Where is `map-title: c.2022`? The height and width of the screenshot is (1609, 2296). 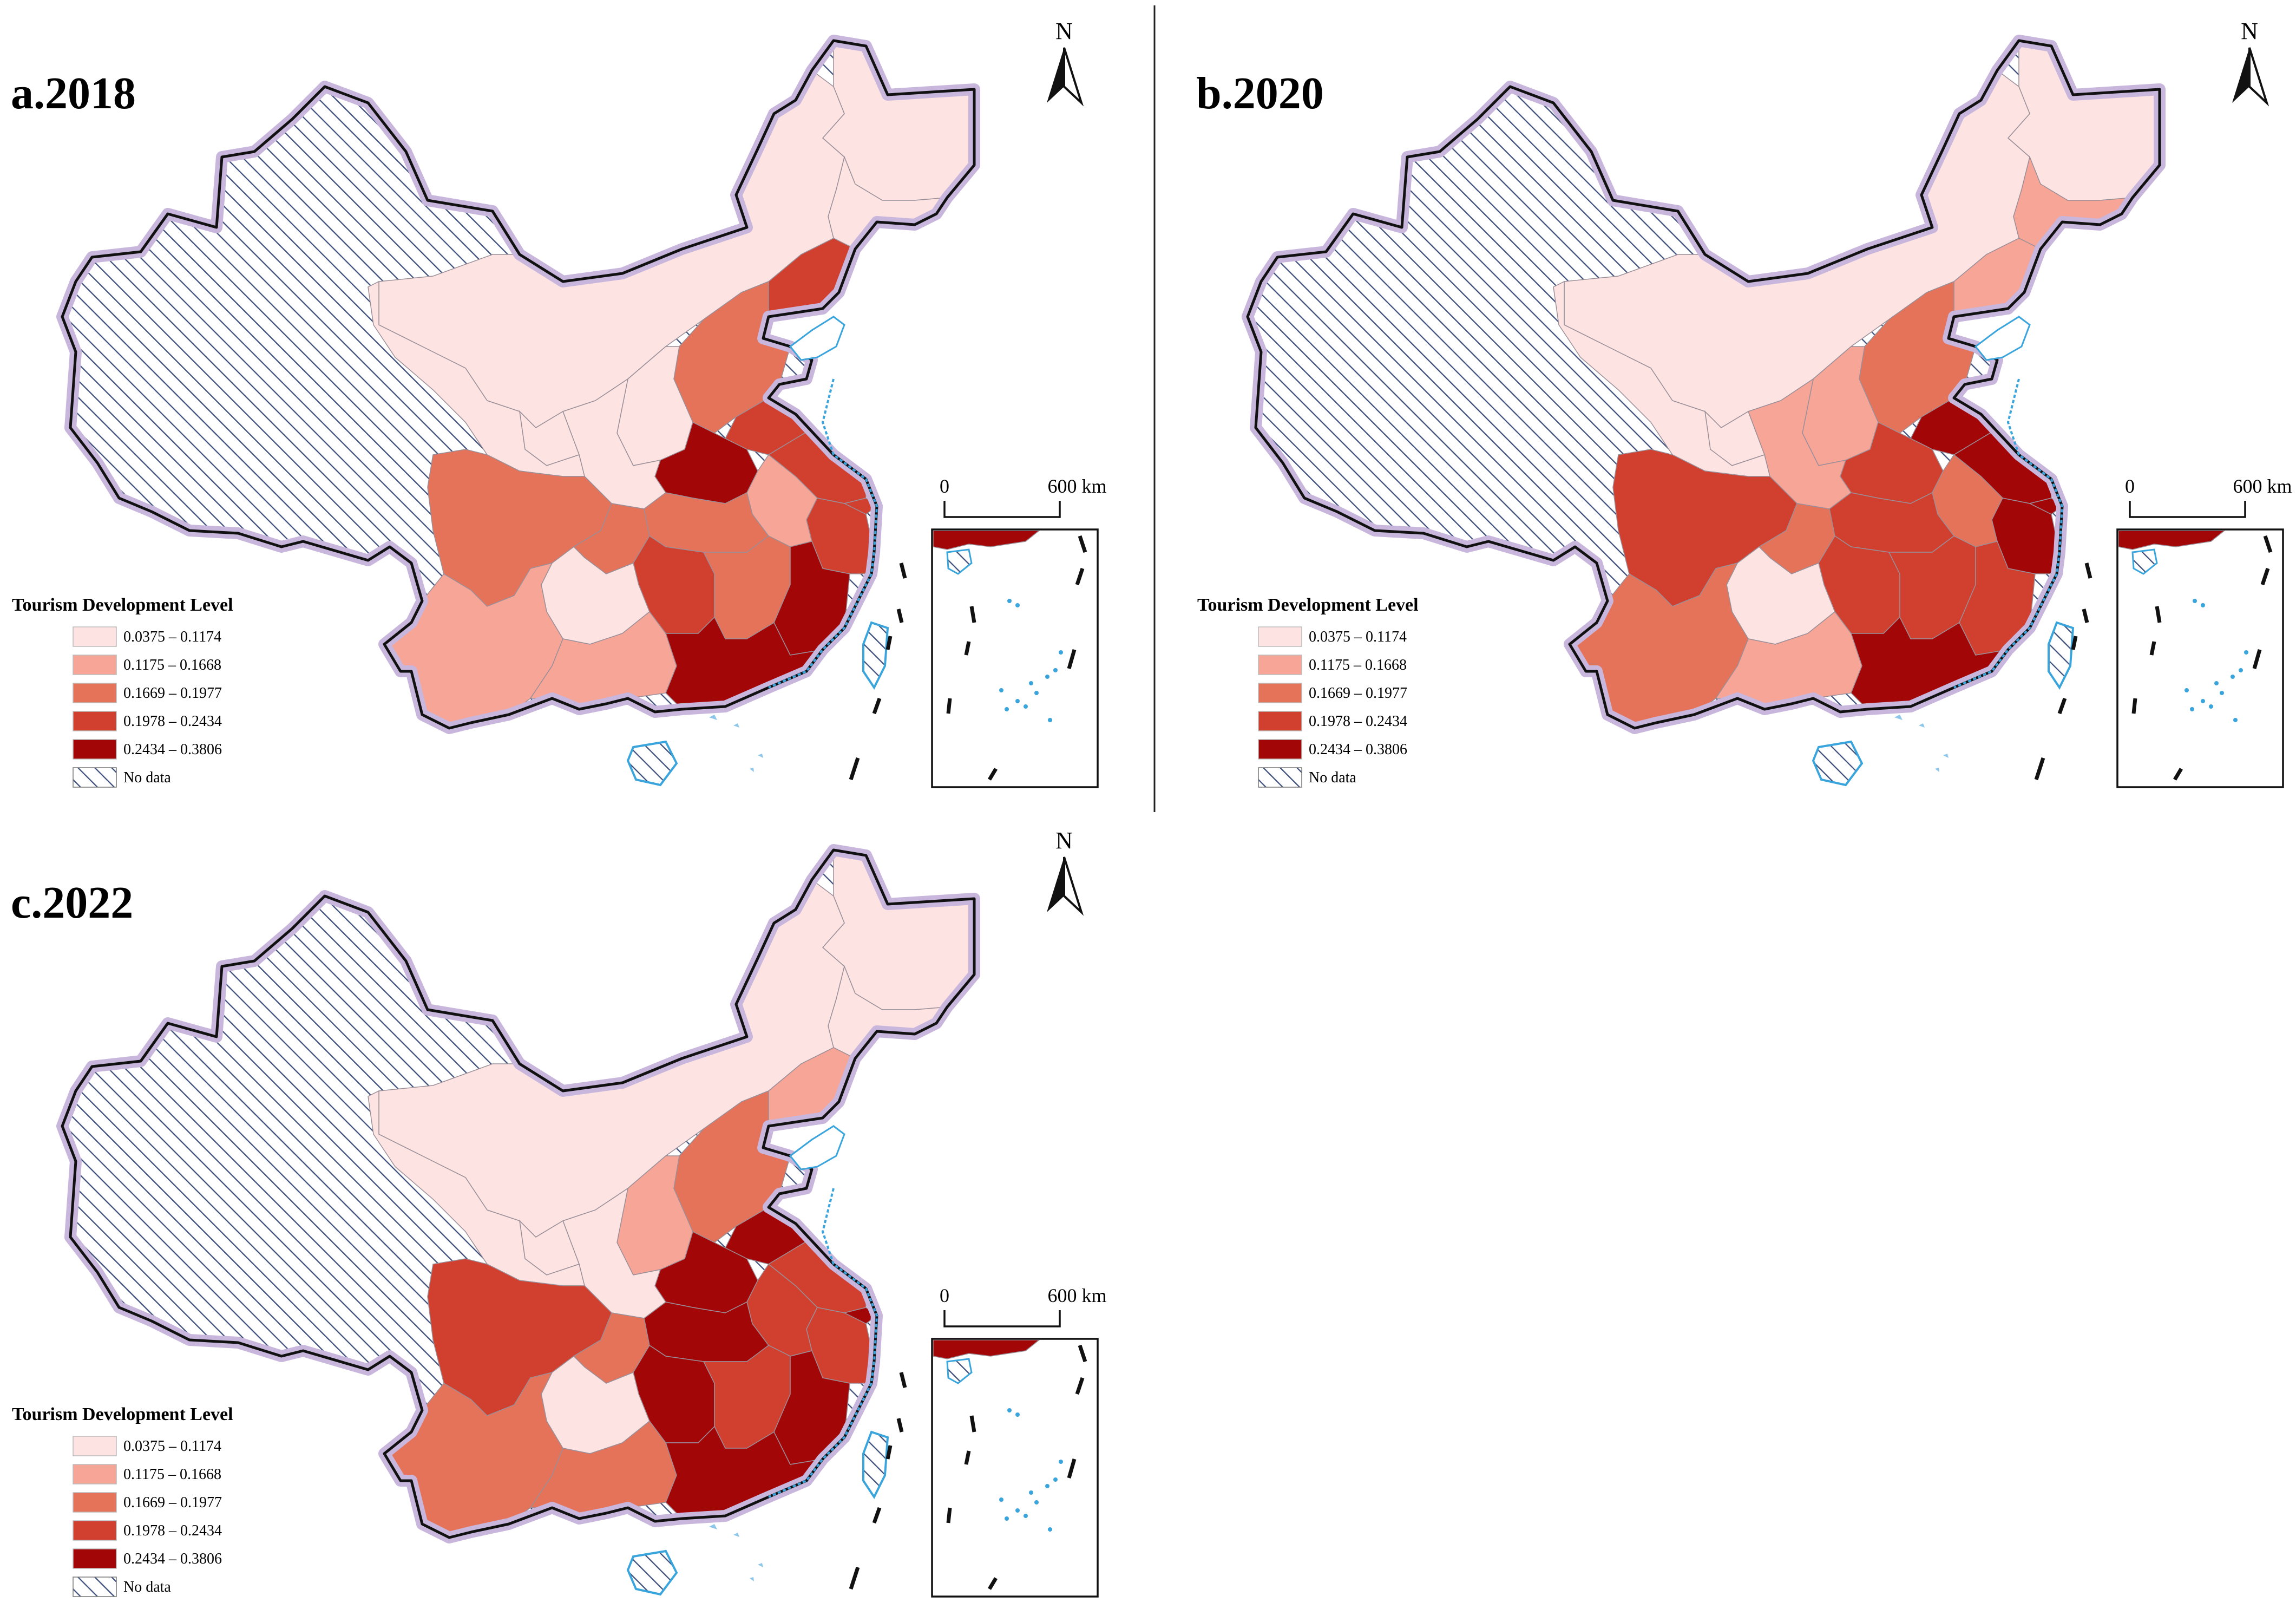 map-title: c.2022 is located at coordinates (72, 903).